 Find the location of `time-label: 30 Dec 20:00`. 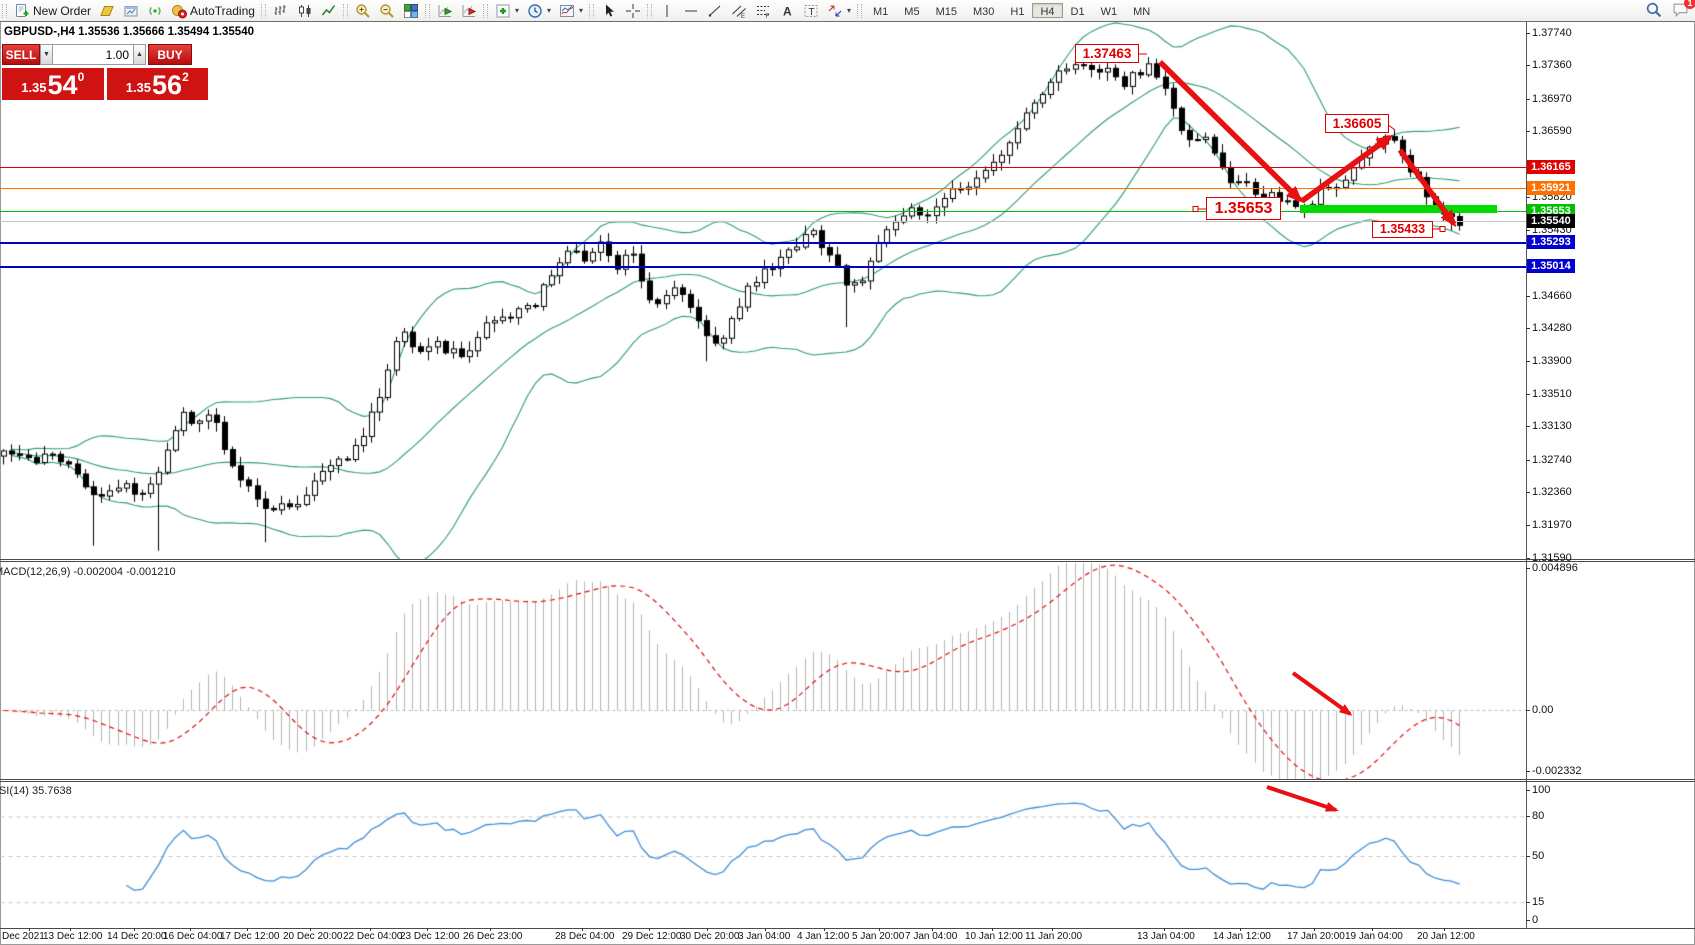

time-label: 30 Dec 20:00 is located at coordinates (710, 936).